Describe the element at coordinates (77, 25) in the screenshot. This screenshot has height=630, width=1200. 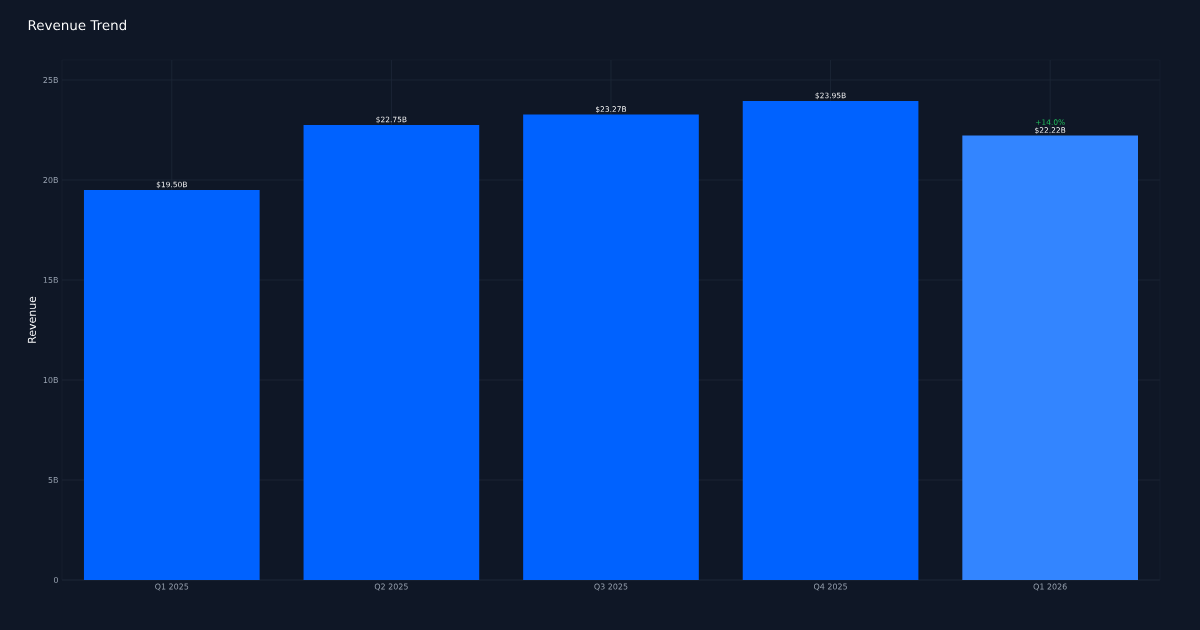
I see `chart-title: Revenue Trend` at that location.